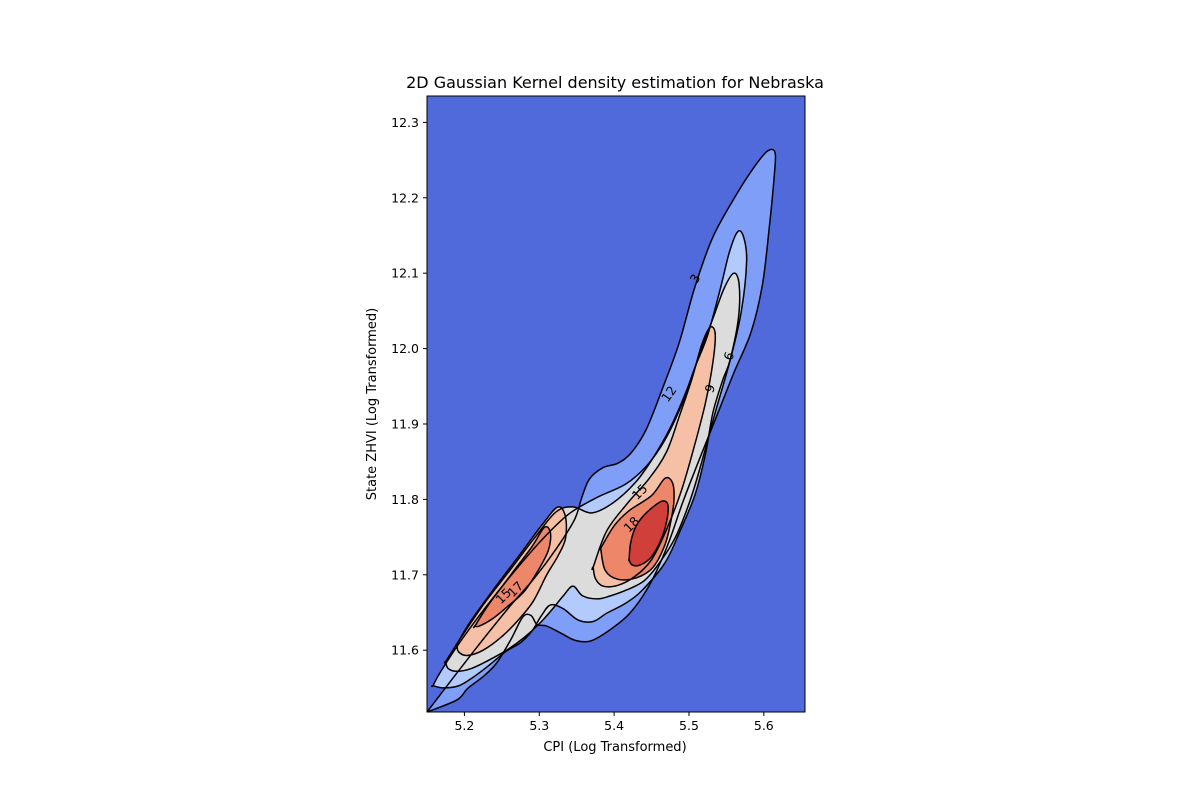 The height and width of the screenshot is (800, 1200). What do you see at coordinates (372, 404) in the screenshot?
I see `y-axis-label: State ZHVI (Log Transformed)` at bounding box center [372, 404].